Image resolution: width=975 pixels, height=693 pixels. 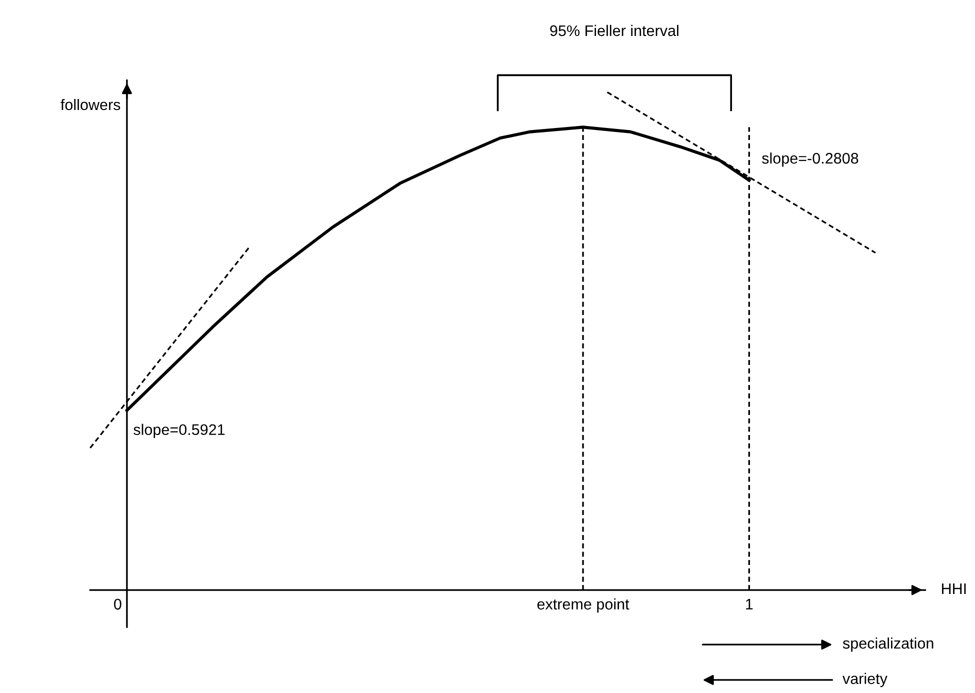 I want to click on text: 95% Fieller interval, so click(x=614, y=30).